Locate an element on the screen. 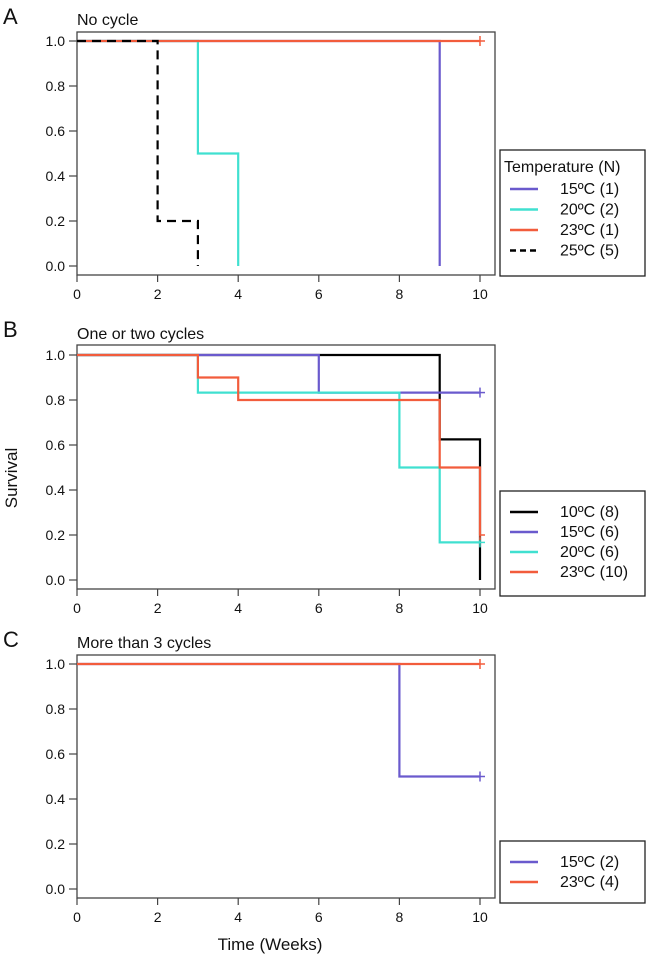  panel-title: No cycle is located at coordinates (107, 20).